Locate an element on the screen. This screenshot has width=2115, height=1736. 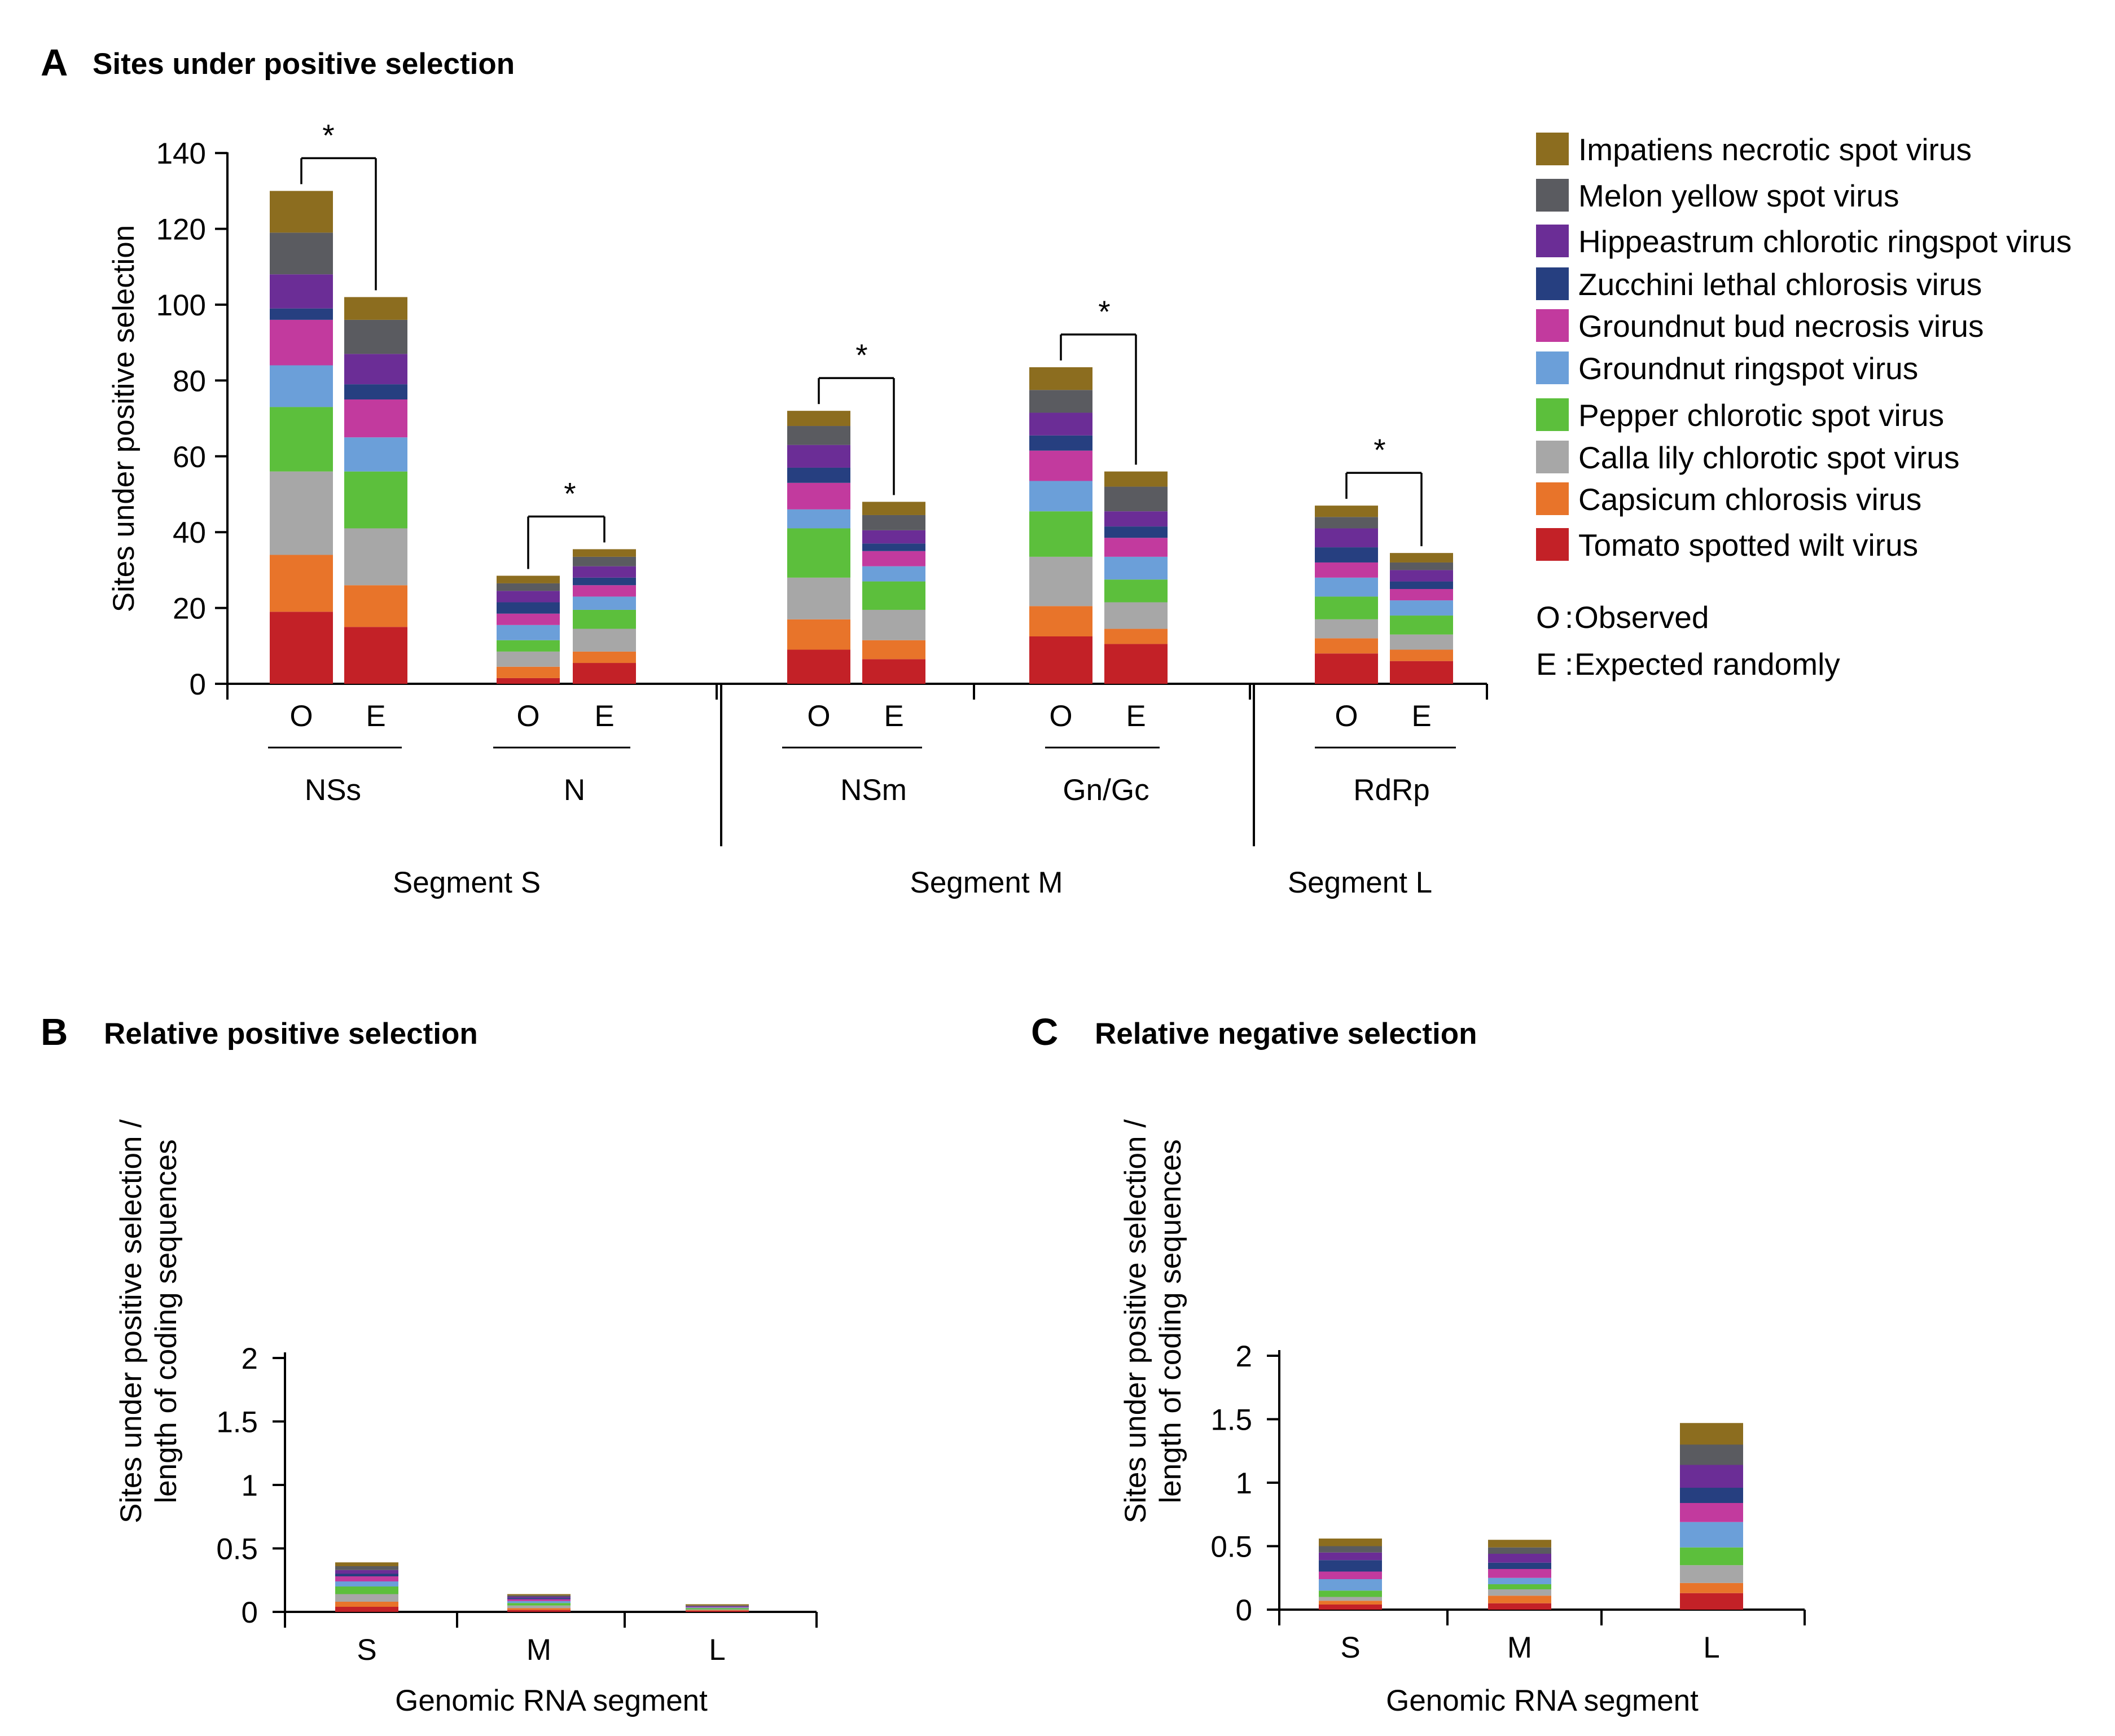
panel-c-letter: C is located at coordinates (1044, 1032).